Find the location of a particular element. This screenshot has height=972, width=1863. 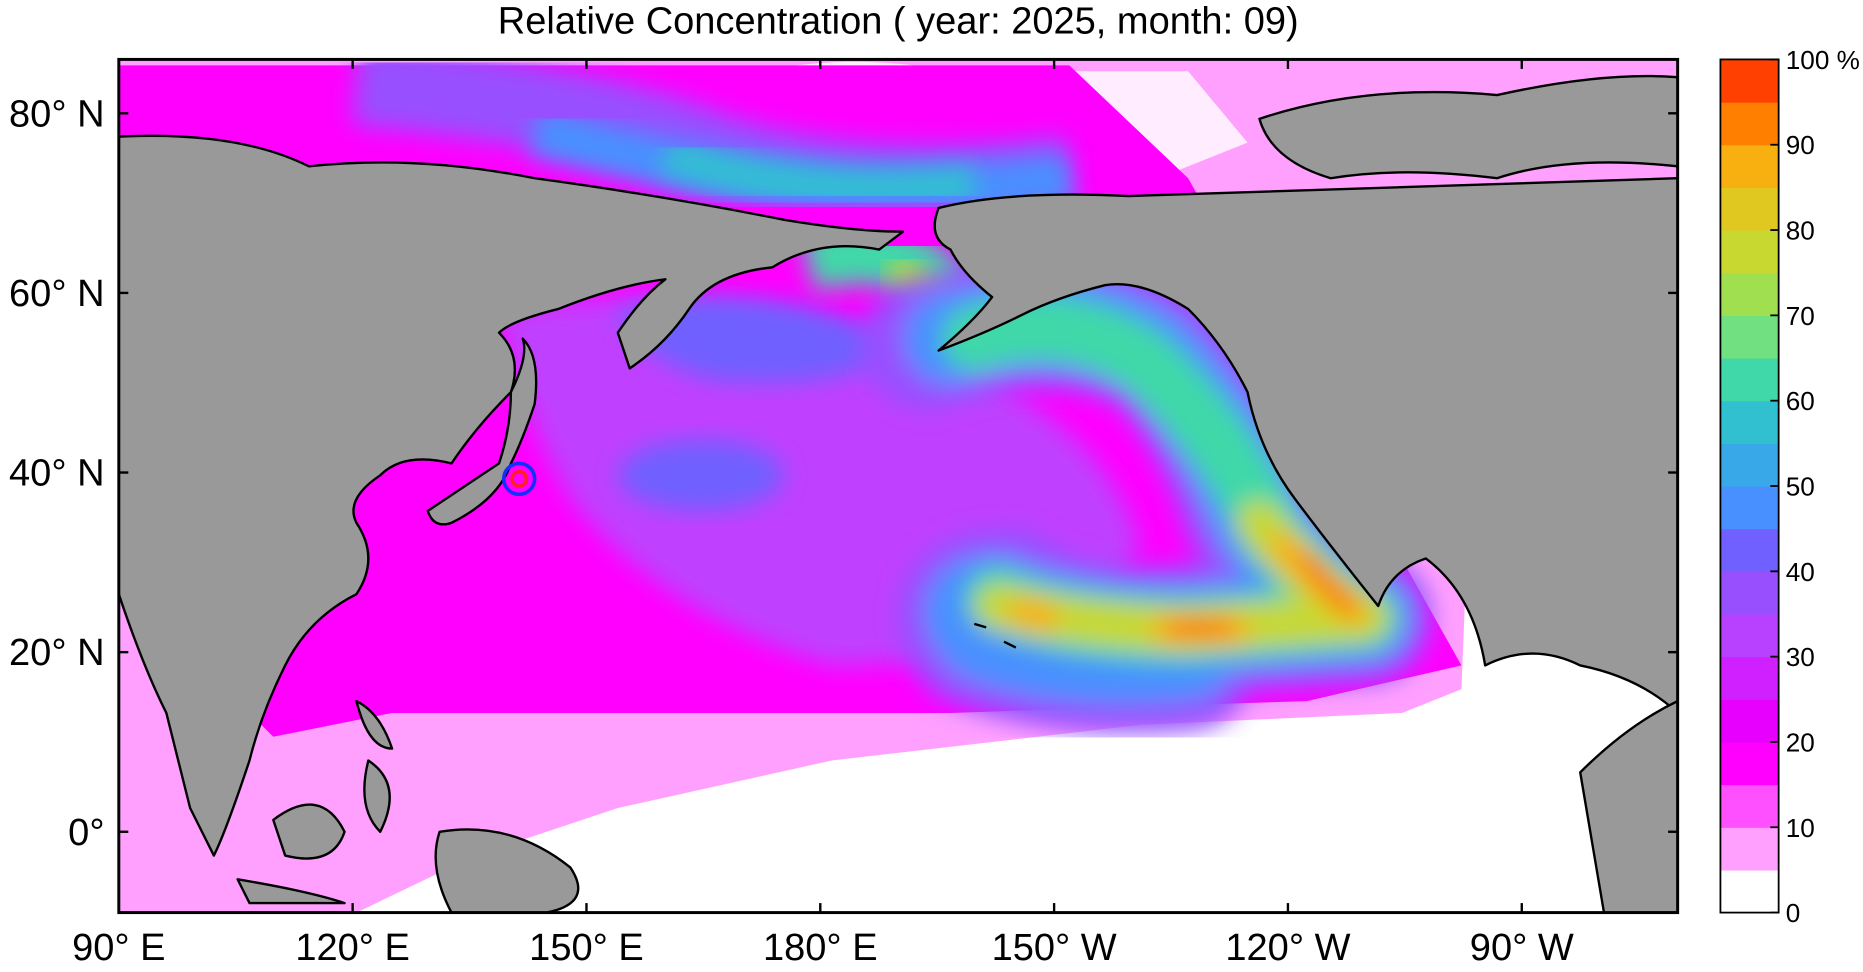

y-tick-label: 40° N is located at coordinates (57, 474).